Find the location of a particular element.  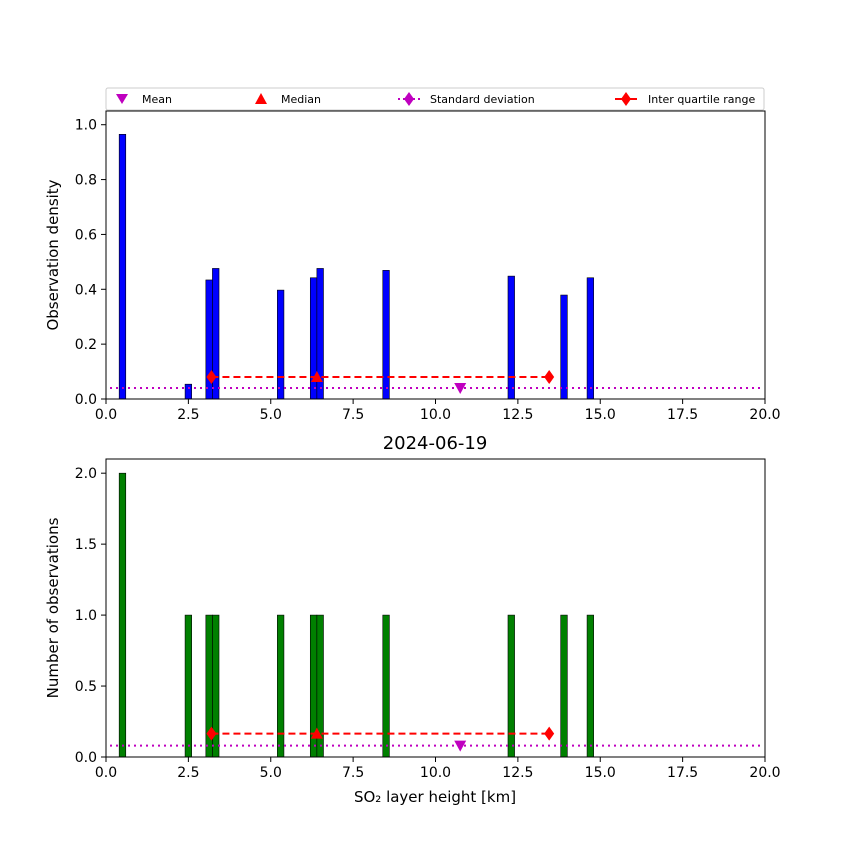

density-x-tick-label: 20.0 is located at coordinates (764, 415).